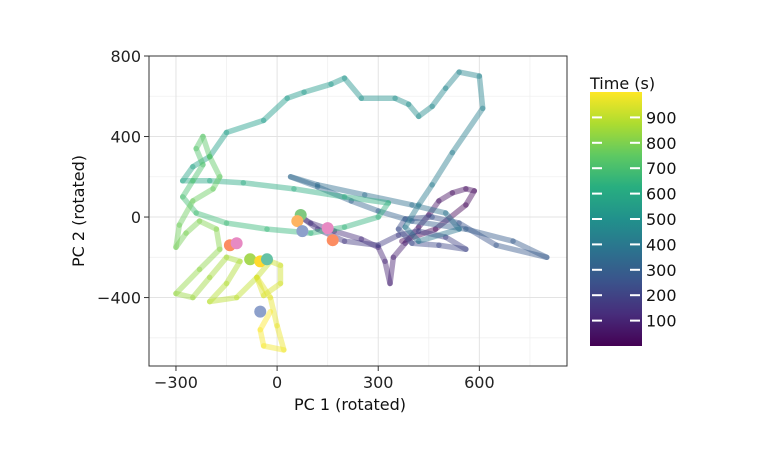 This screenshot has width=767, height=461. What do you see at coordinates (176, 382) in the screenshot?
I see `x-tick-label: −300` at bounding box center [176, 382].